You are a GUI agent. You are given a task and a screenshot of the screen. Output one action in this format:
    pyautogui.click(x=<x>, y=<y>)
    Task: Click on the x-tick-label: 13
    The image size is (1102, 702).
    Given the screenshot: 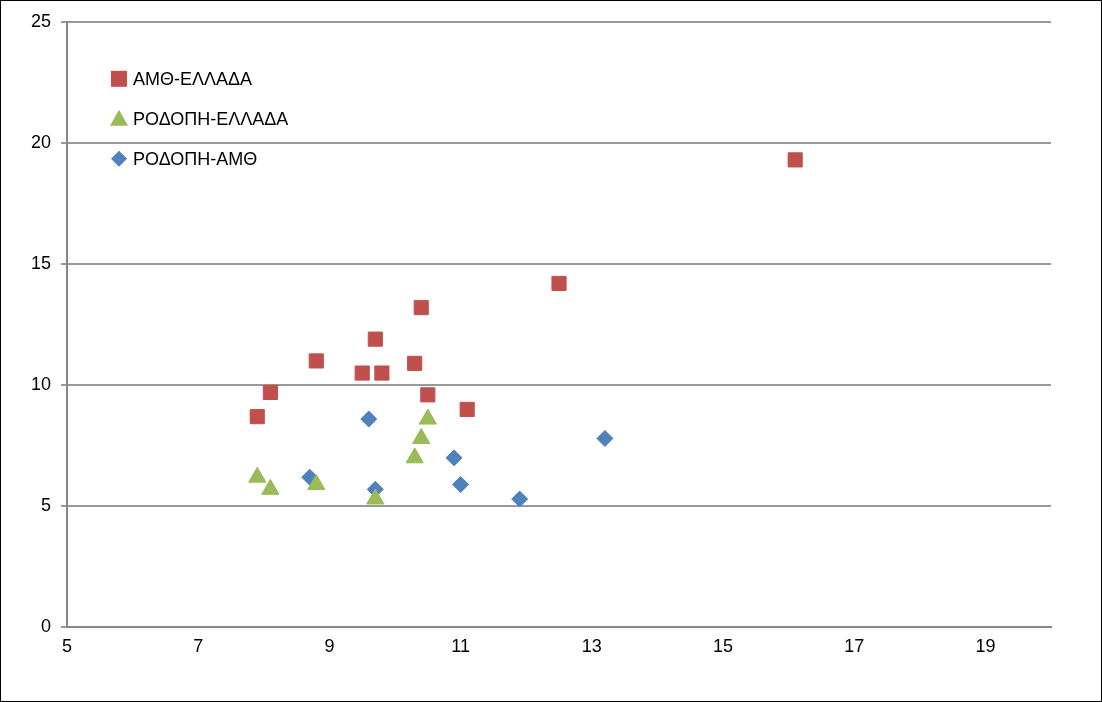 What is the action you would take?
    pyautogui.click(x=591, y=646)
    